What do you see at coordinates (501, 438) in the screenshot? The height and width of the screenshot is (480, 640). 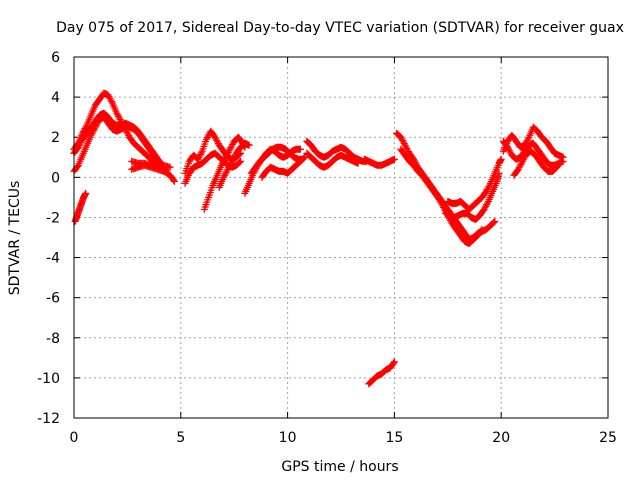 I see `x-tick-label: 20` at bounding box center [501, 438].